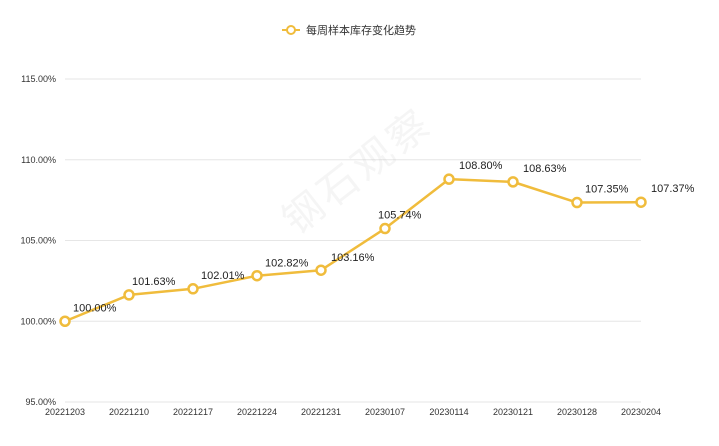 The width and height of the screenshot is (719, 446). What do you see at coordinates (65, 412) in the screenshot?
I see `x-tick-label: 20221203` at bounding box center [65, 412].